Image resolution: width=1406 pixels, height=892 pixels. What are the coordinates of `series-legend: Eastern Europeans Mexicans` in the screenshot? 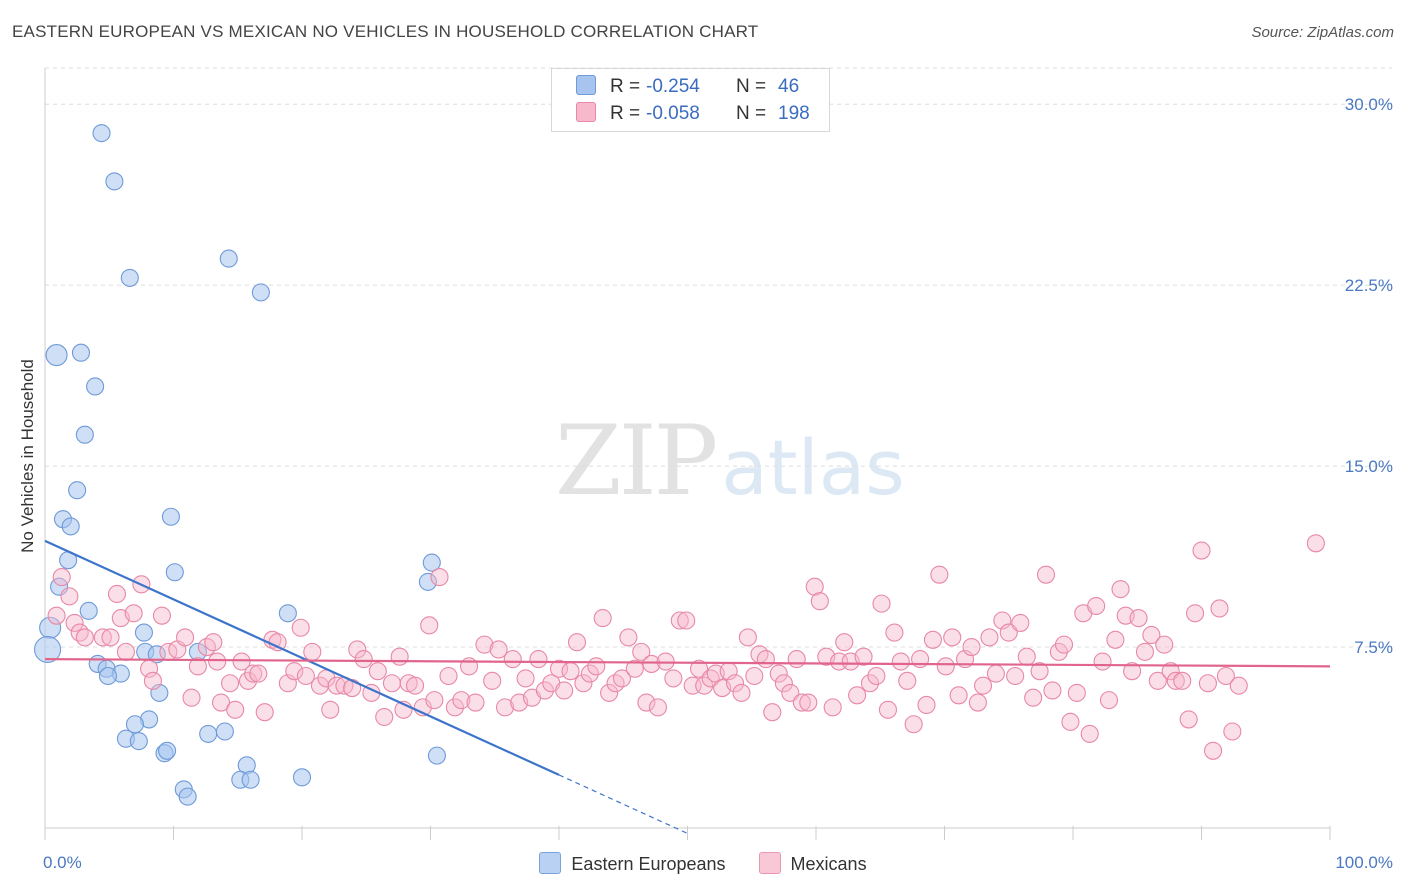 It's located at (703, 863).